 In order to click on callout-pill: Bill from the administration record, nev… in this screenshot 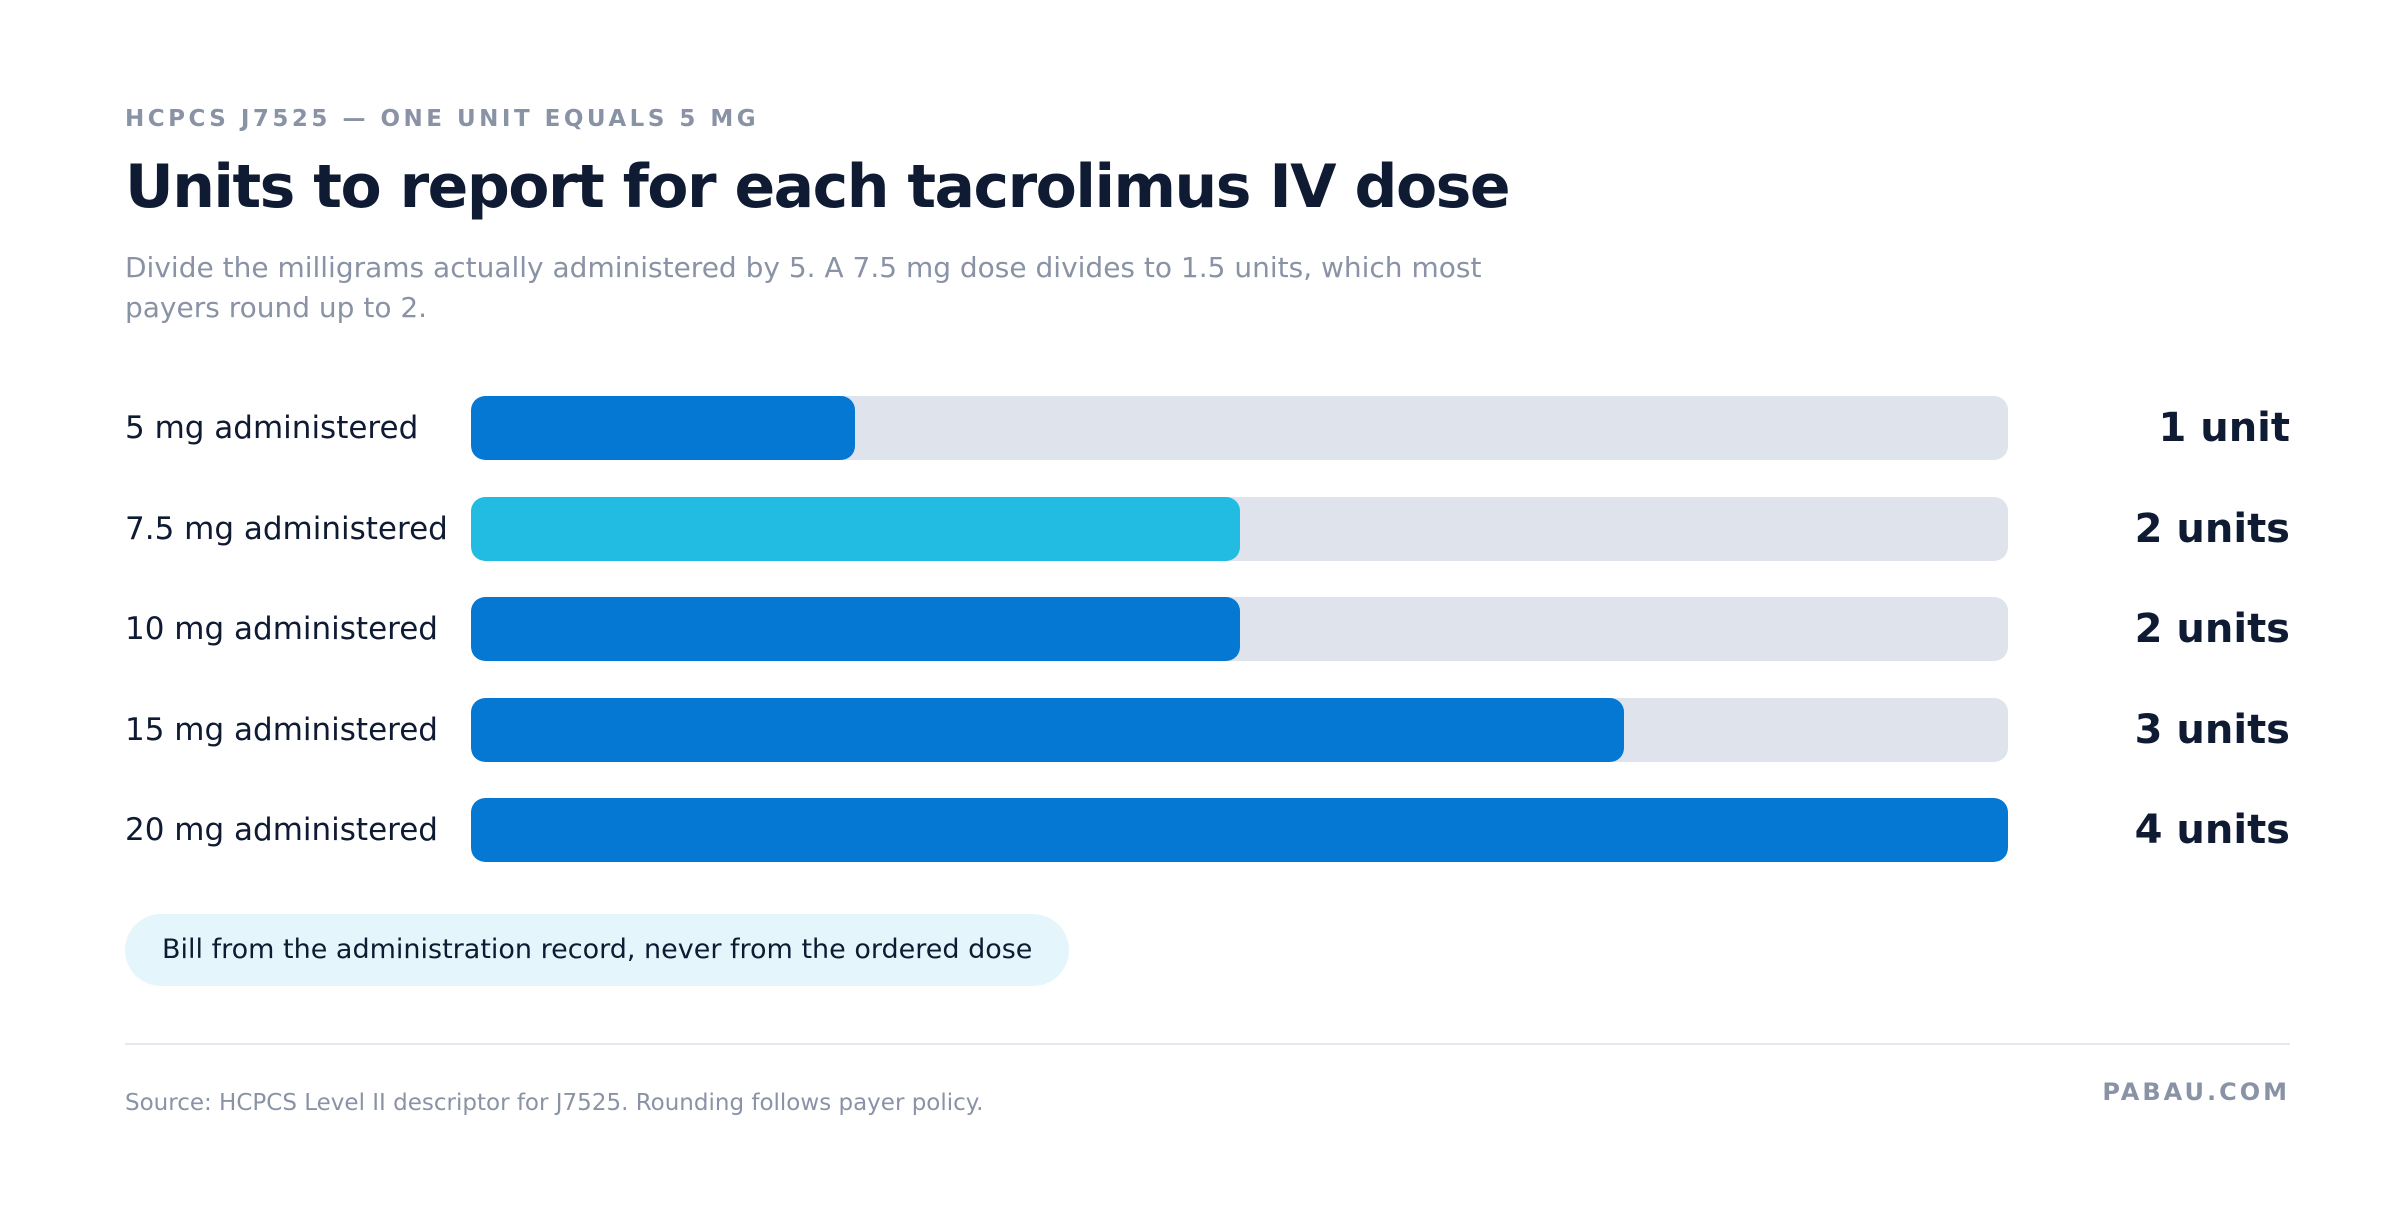, I will do `click(597, 950)`.